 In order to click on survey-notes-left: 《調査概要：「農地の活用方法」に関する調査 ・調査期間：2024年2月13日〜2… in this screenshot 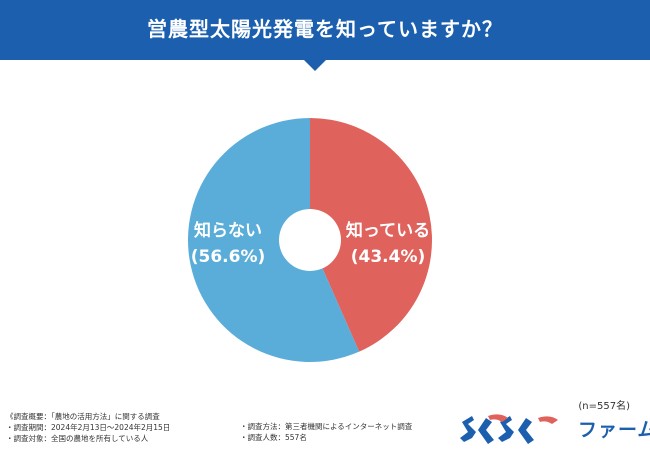, I will do `click(88, 427)`.